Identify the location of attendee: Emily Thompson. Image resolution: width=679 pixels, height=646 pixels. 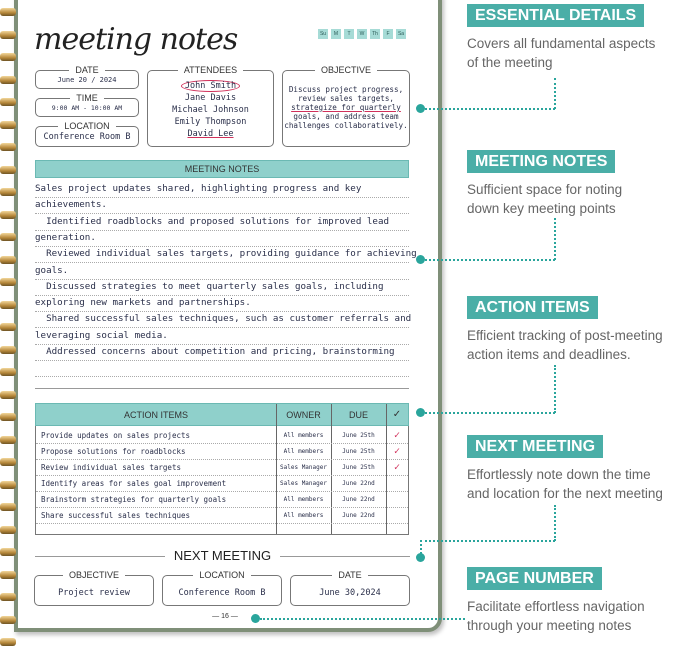
(210, 122).